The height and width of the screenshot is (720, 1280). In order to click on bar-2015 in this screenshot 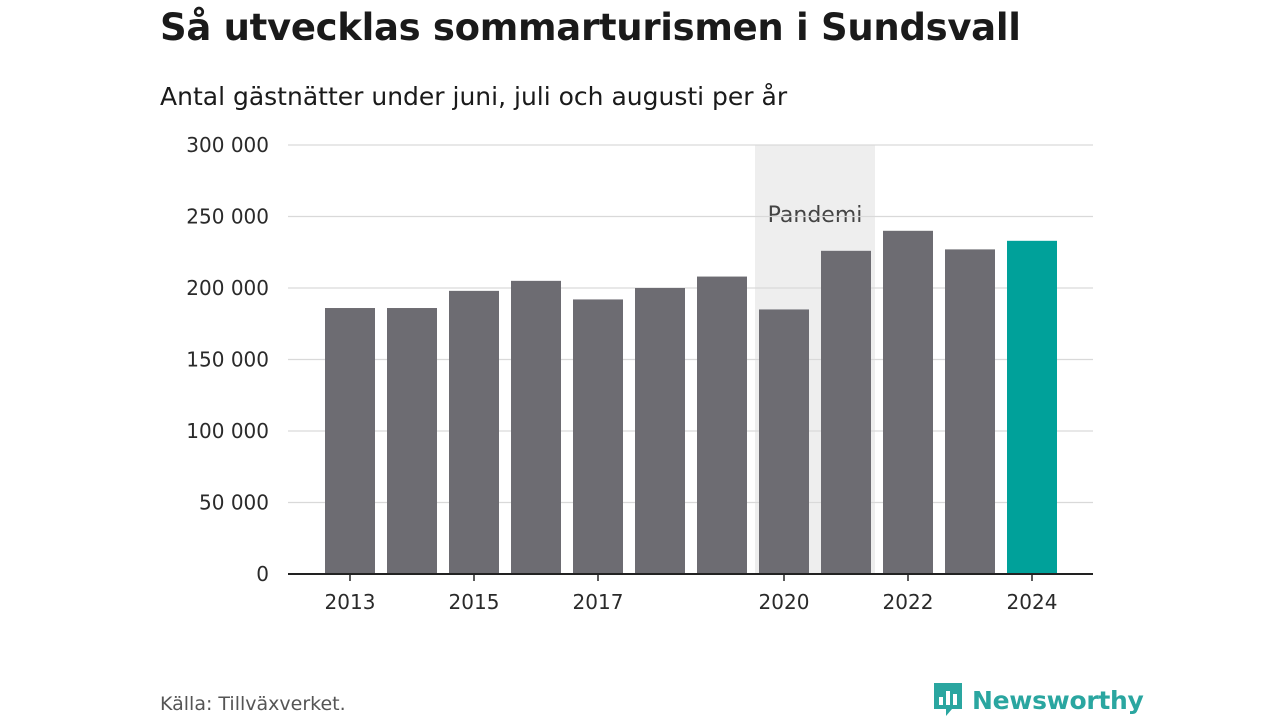, I will do `click(474, 432)`.